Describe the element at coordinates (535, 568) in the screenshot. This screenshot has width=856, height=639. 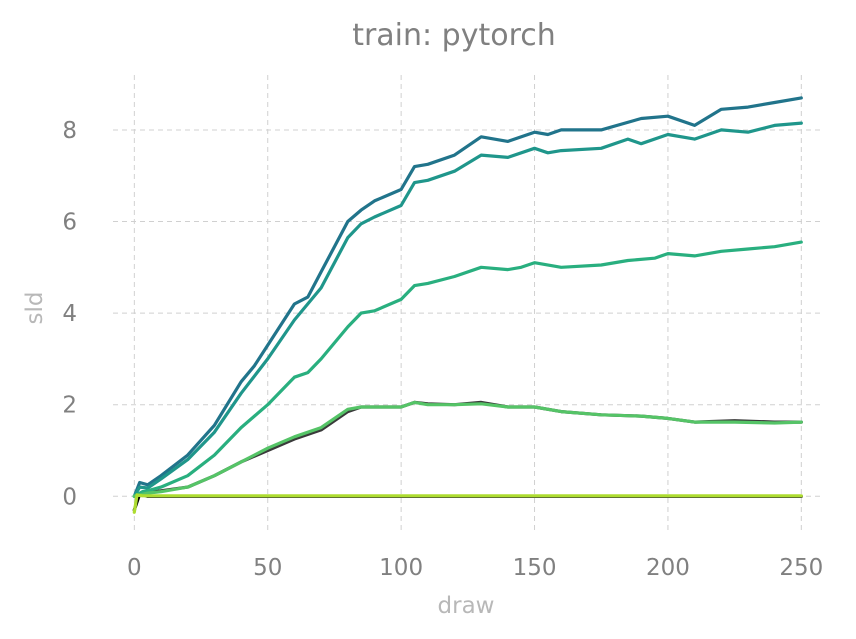
I see `x-tick-label: 150` at that location.